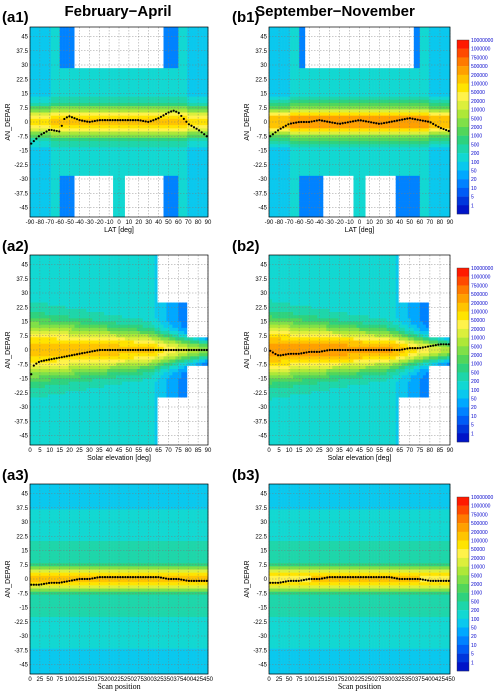 This screenshot has height=695, width=500. What do you see at coordinates (143, 121) in the screenshot?
I see `mean-point` at bounding box center [143, 121].